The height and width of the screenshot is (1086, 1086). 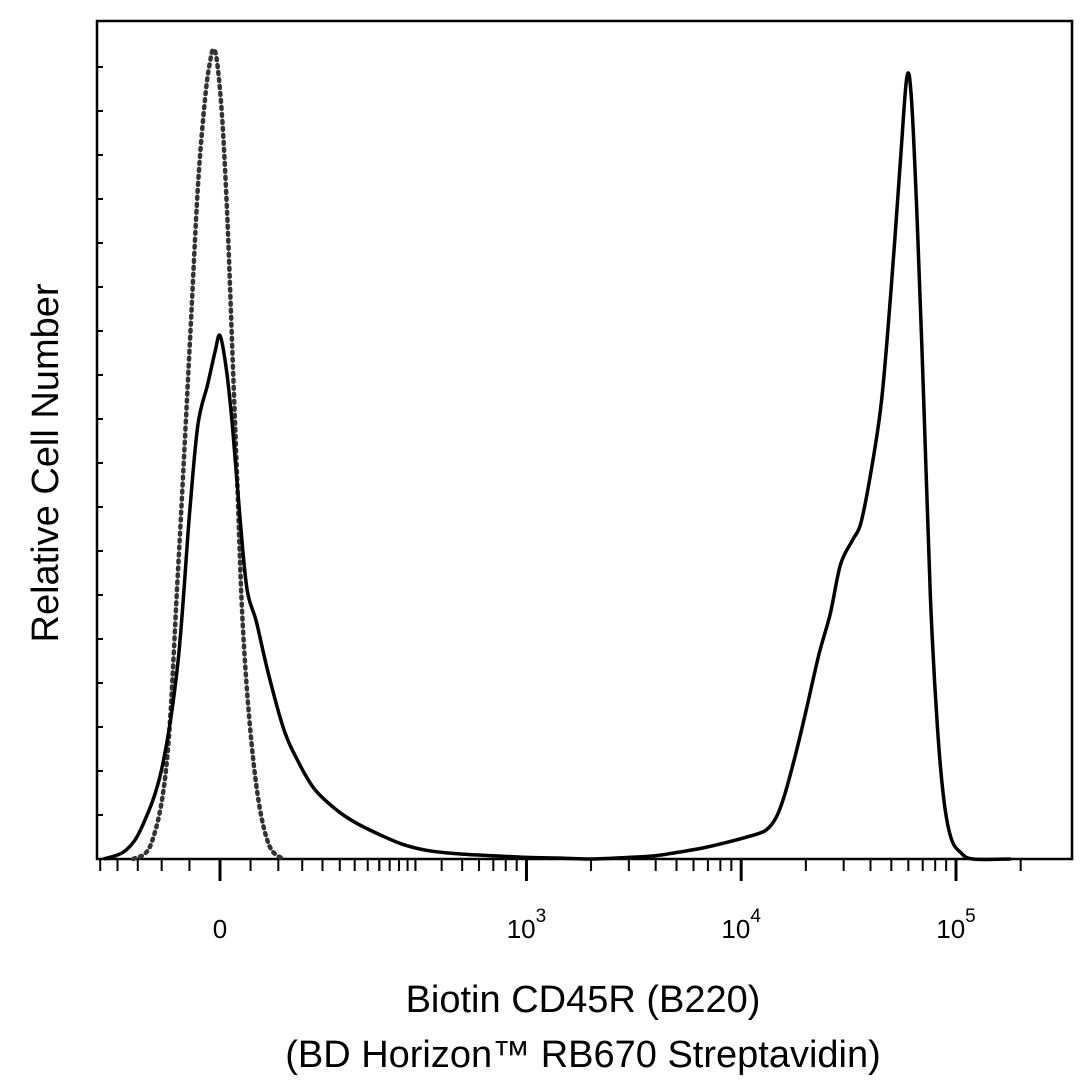 I want to click on y-axis-title: Relative Cell Number, so click(x=46, y=462).